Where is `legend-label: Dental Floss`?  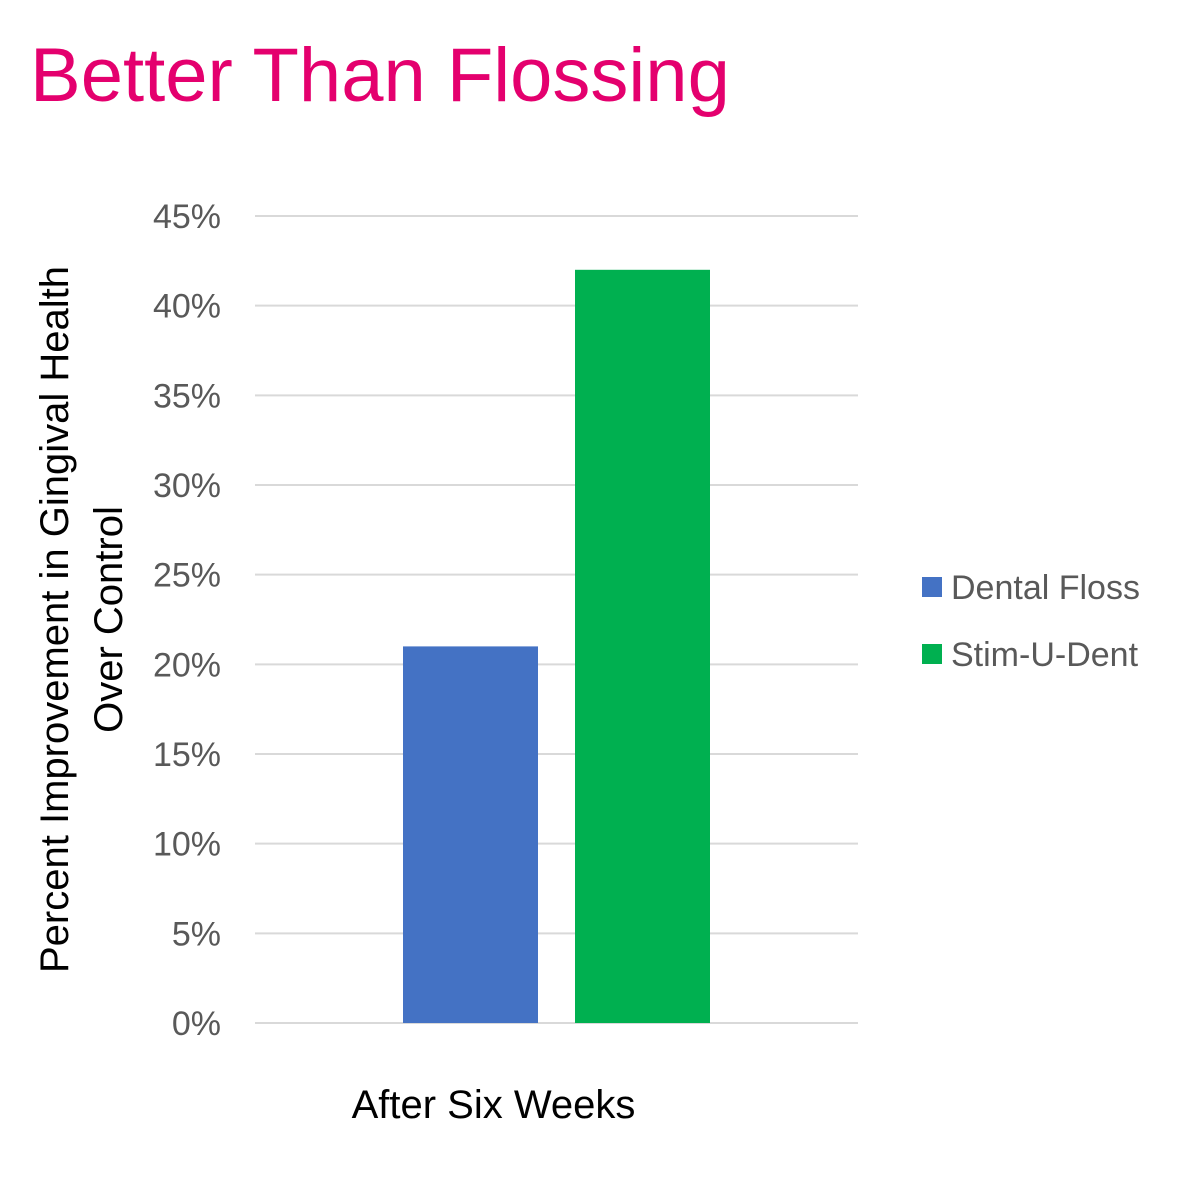 legend-label: Dental Floss is located at coordinates (1045, 588).